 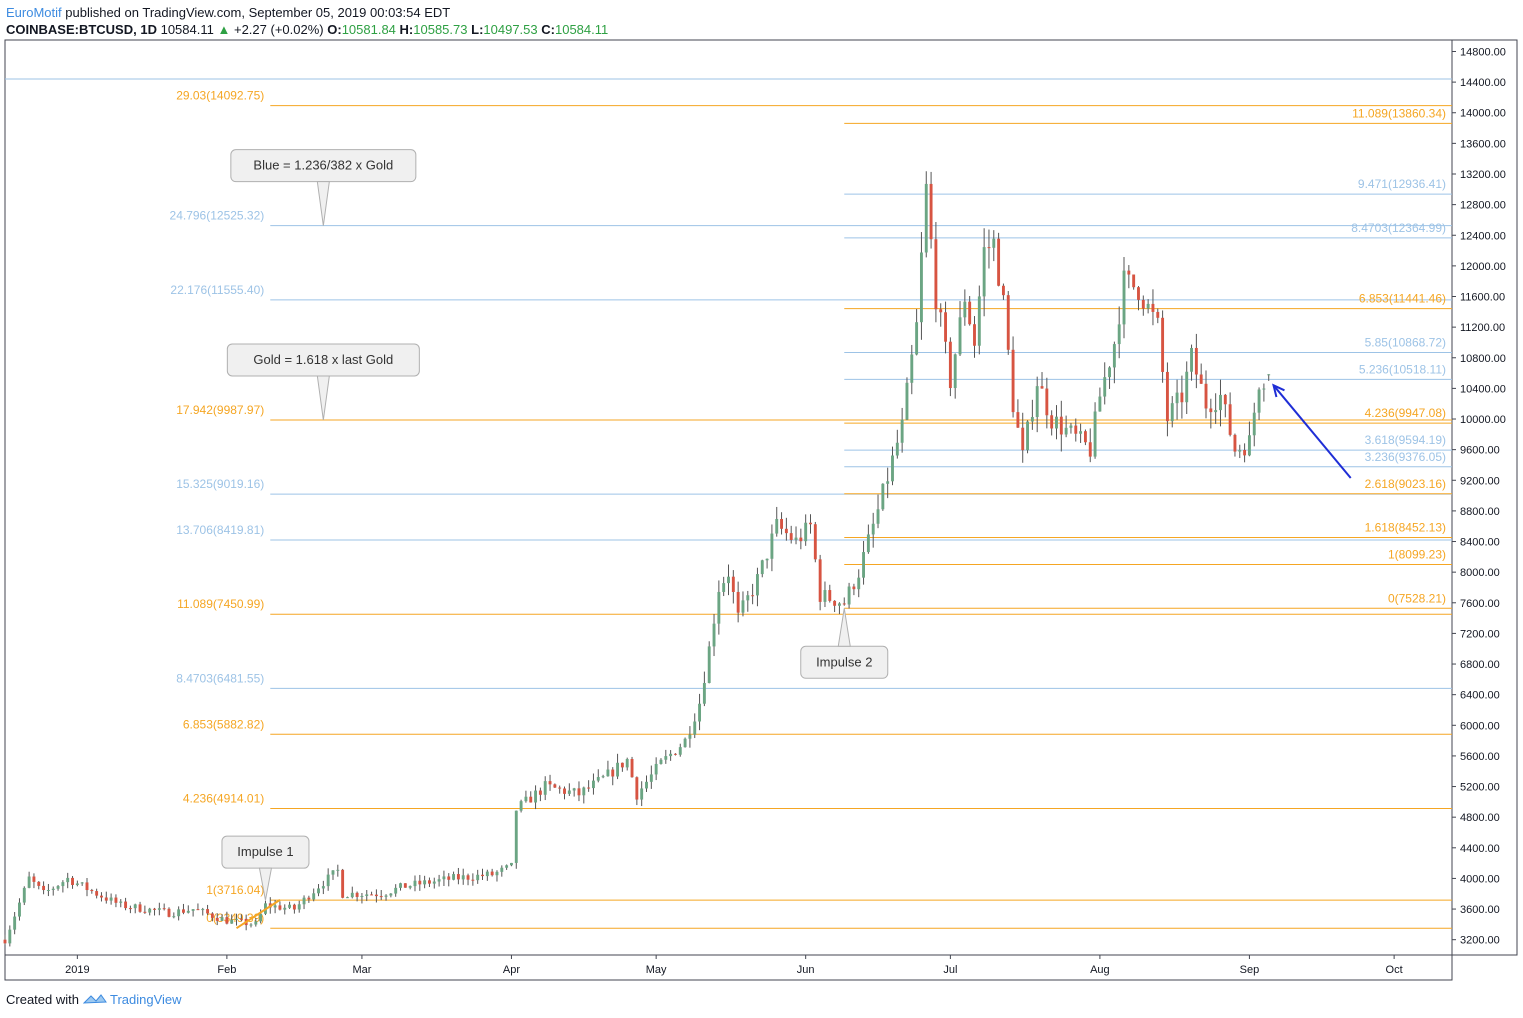 I want to click on fib-level-label: 5.236(10518.11), so click(x=1402, y=369).